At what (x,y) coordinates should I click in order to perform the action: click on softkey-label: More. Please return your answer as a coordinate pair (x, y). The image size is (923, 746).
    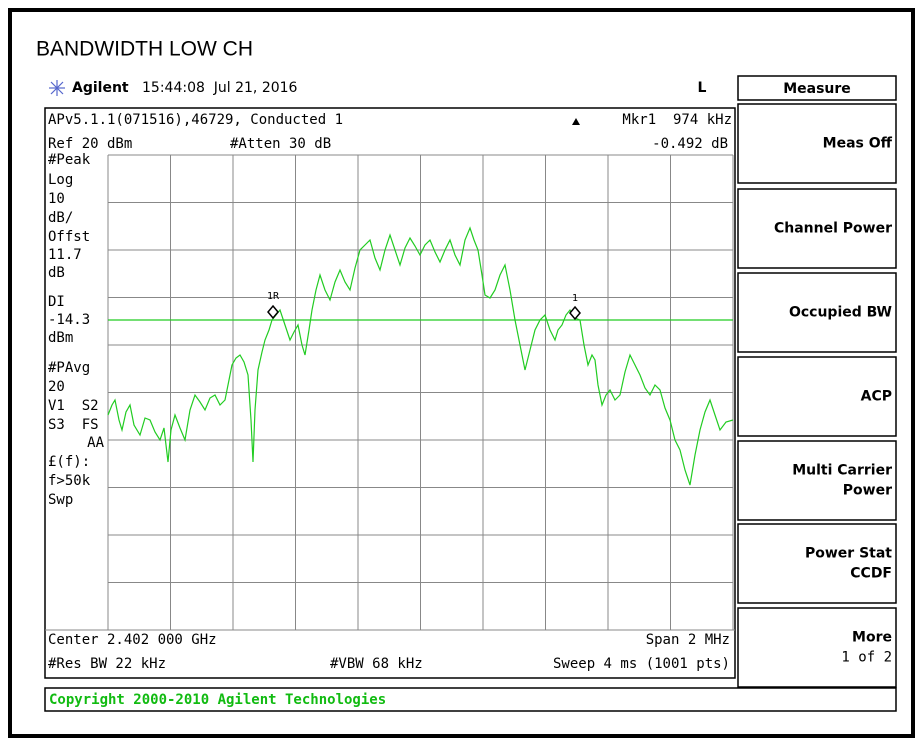
    Looking at the image, I should click on (872, 638).